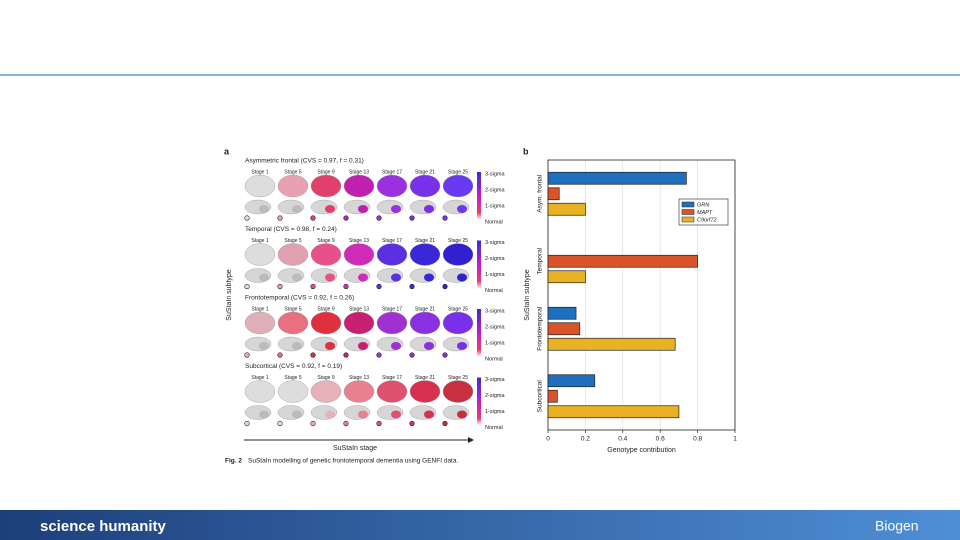  Describe the element at coordinates (641, 450) in the screenshot. I see `x-axis-label: Genotype contribution` at that location.